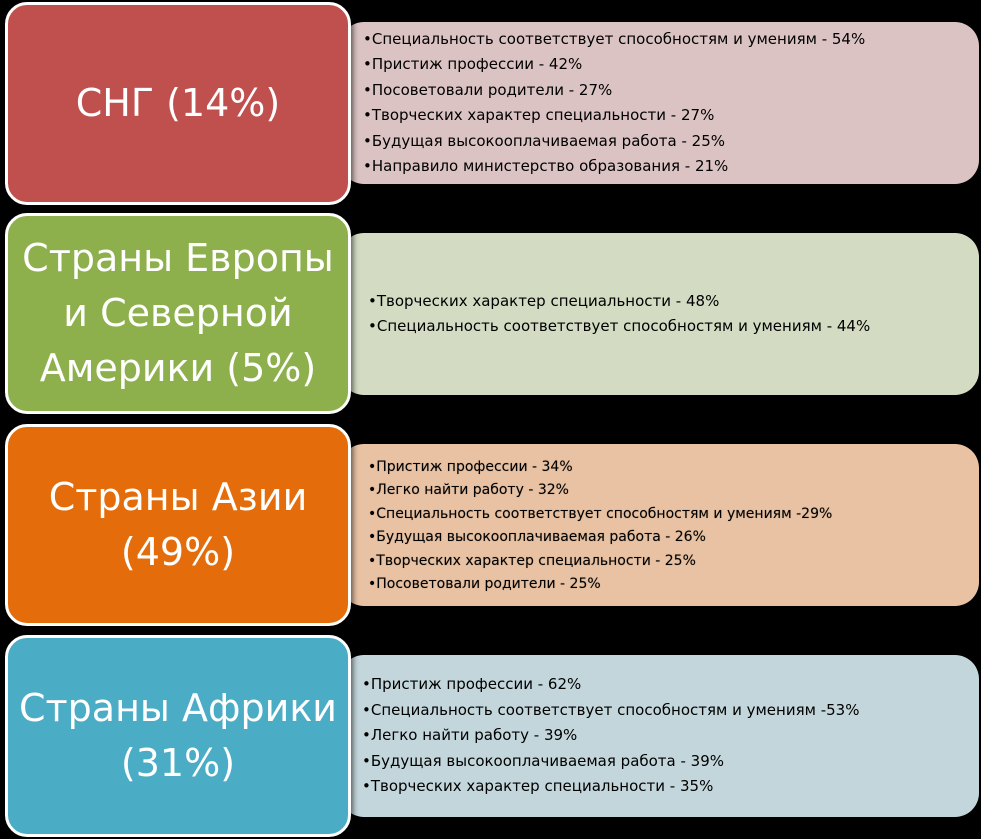 The height and width of the screenshot is (839, 981). Describe the element at coordinates (470, 466) in the screenshot. I see `list-item: •Пристиж профессии - 34%` at that location.